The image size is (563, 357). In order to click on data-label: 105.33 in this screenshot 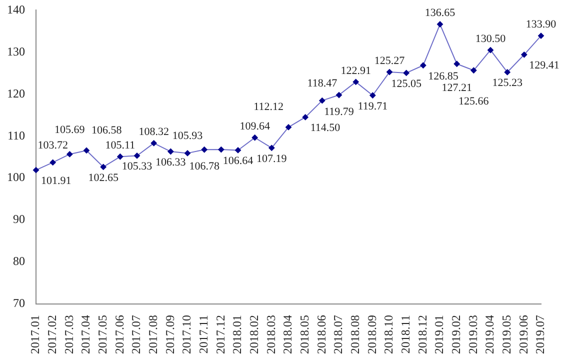, I will do `click(137, 166)`.